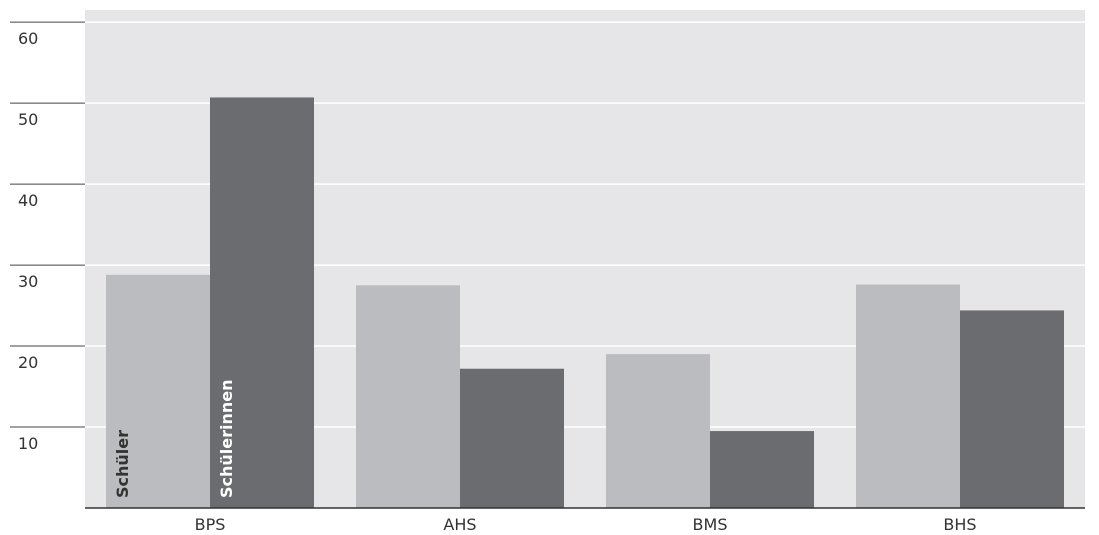  I want to click on x-tick-label-bps: BPS, so click(210, 524).